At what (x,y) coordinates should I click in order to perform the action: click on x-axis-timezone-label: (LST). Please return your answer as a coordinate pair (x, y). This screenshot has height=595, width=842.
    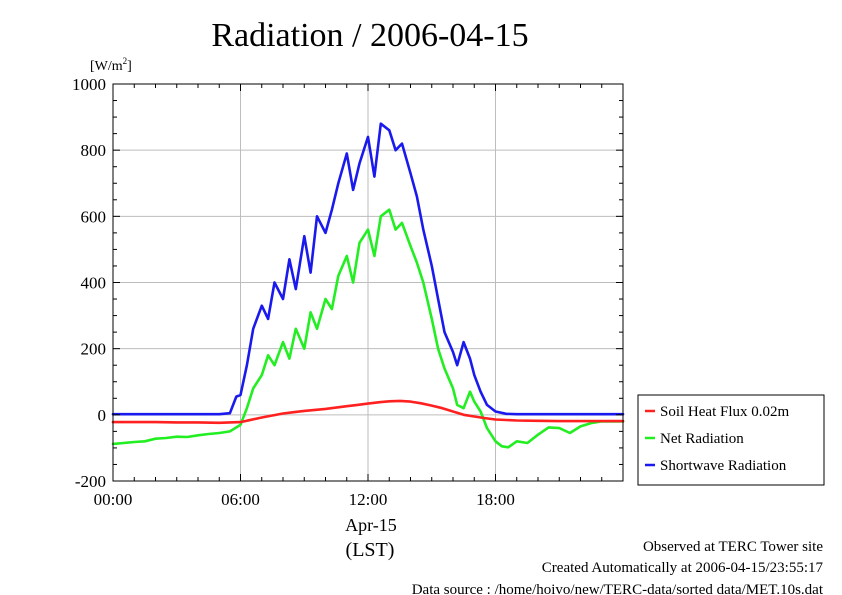
    Looking at the image, I should click on (370, 550).